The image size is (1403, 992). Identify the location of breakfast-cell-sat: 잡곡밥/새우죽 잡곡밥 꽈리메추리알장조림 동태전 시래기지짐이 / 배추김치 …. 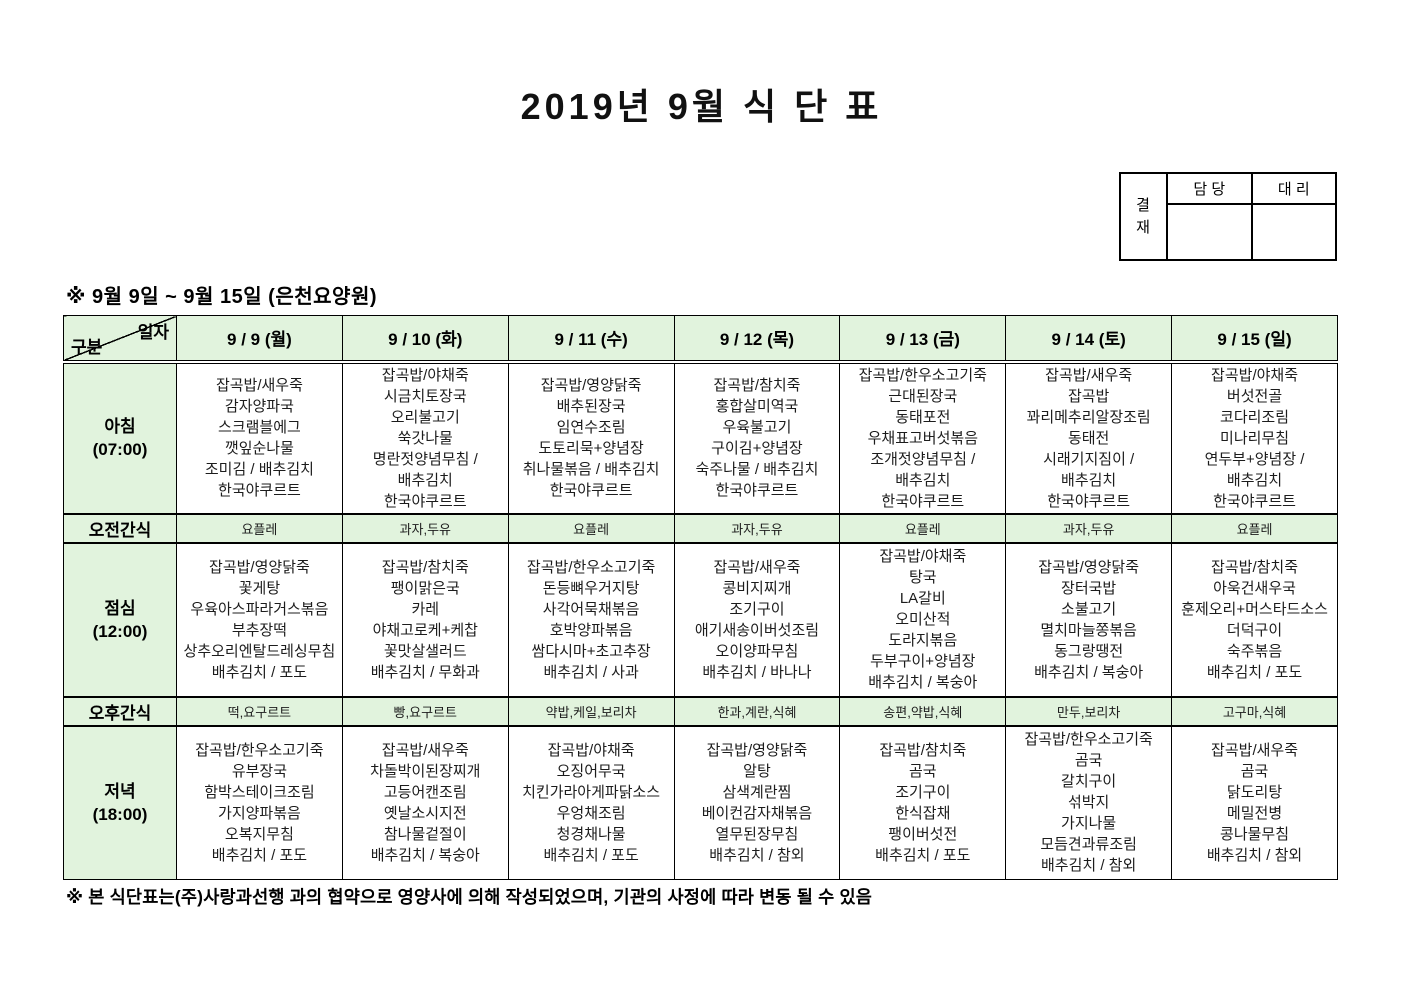
(1089, 437).